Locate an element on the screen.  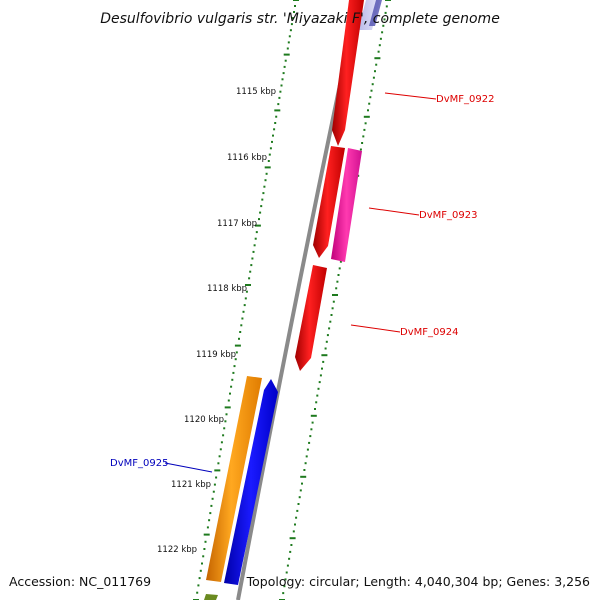
gene-block-top-blue is located at coordinates (375, 13).